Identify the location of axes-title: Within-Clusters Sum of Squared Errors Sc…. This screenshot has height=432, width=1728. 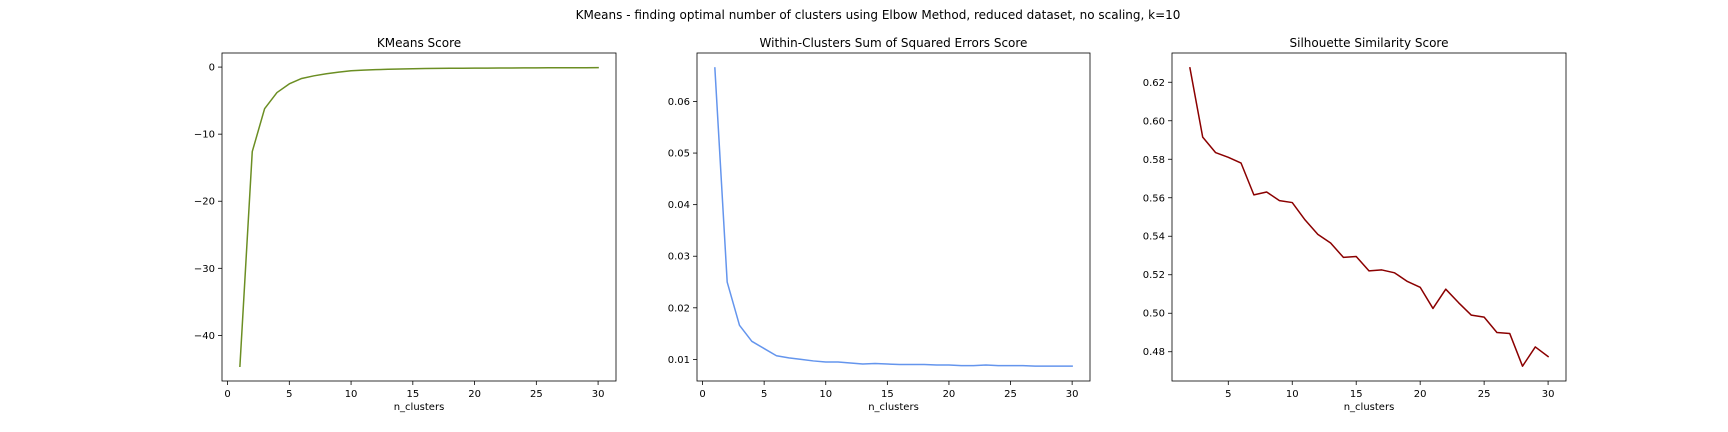
(894, 43).